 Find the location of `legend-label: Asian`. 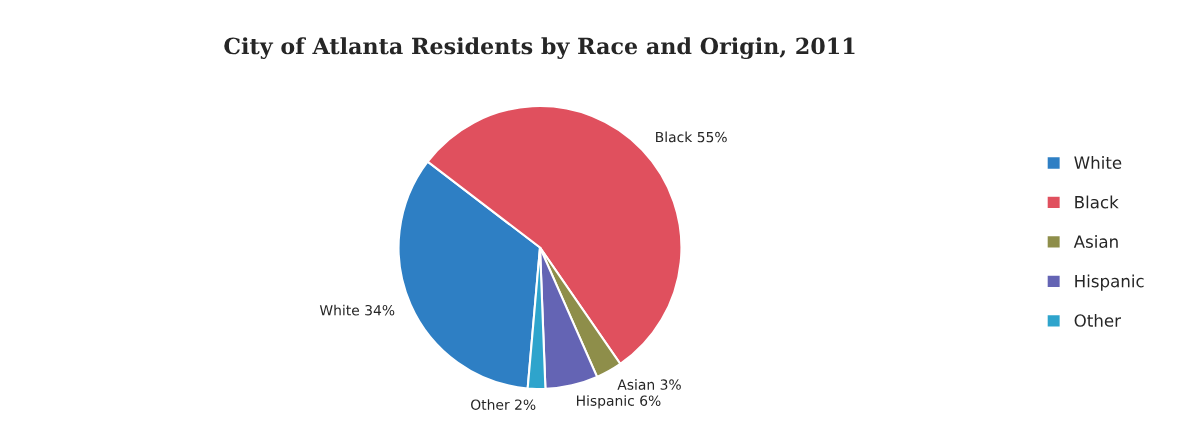

legend-label: Asian is located at coordinates (1095, 241).